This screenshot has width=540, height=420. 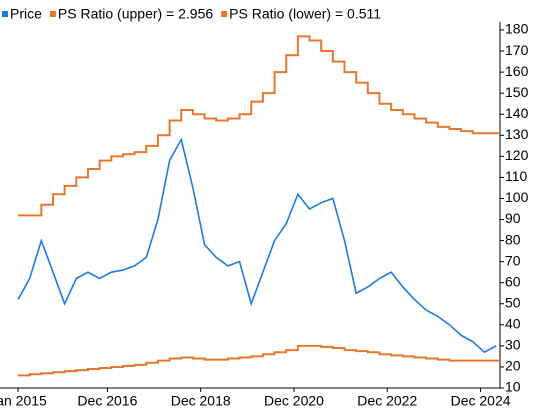 What do you see at coordinates (201, 401) in the screenshot?
I see `x-tick-label: Dec 2018` at bounding box center [201, 401].